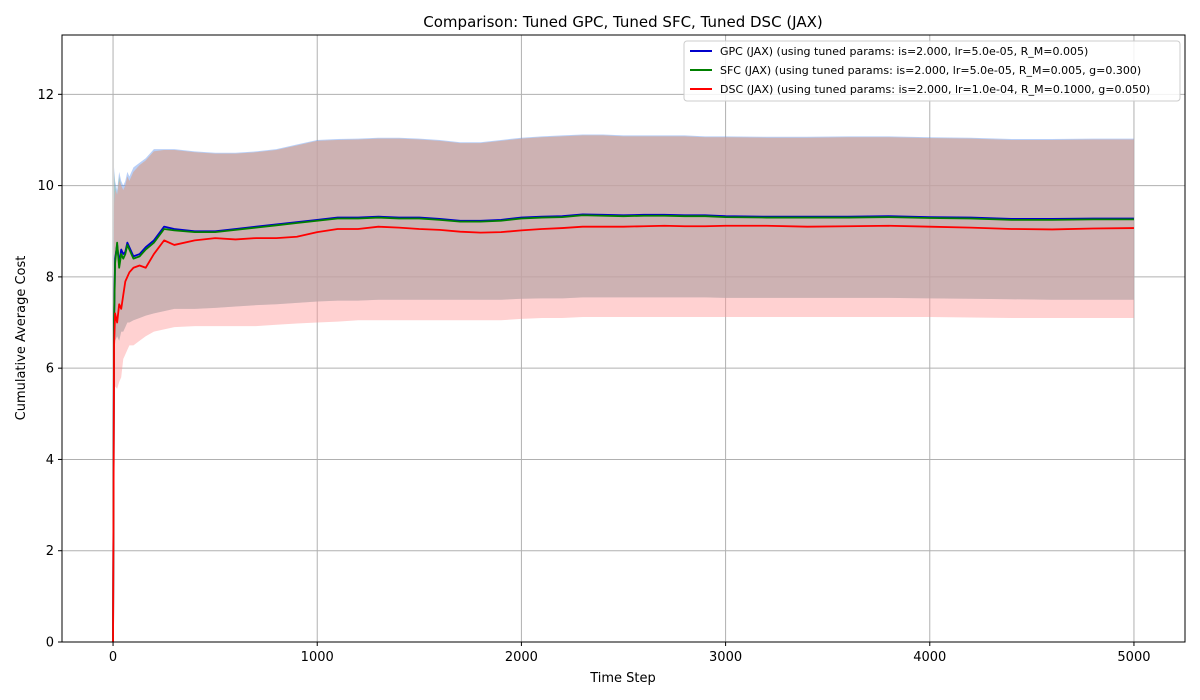  I want to click on x-tick-label: 3000, so click(725, 657).